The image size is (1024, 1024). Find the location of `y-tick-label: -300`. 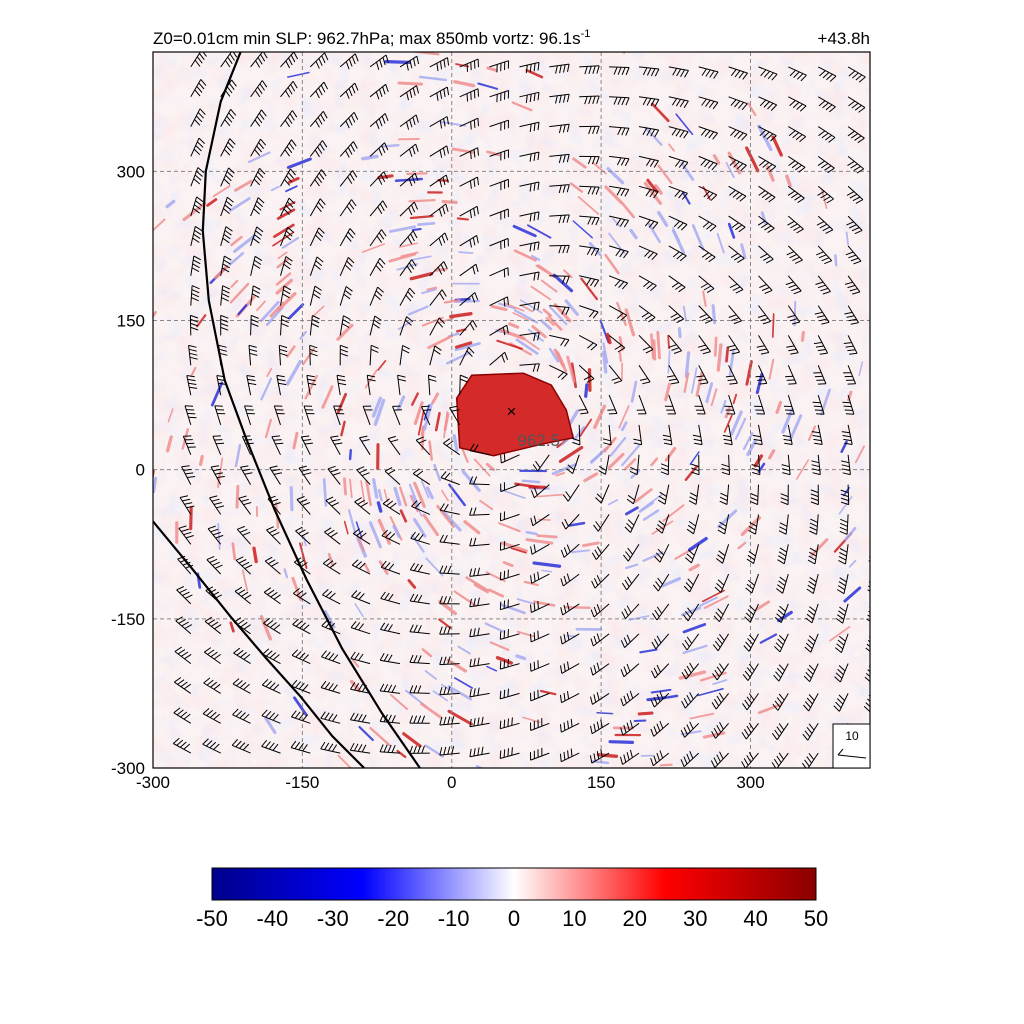

y-tick-label: -300 is located at coordinates (128, 768).